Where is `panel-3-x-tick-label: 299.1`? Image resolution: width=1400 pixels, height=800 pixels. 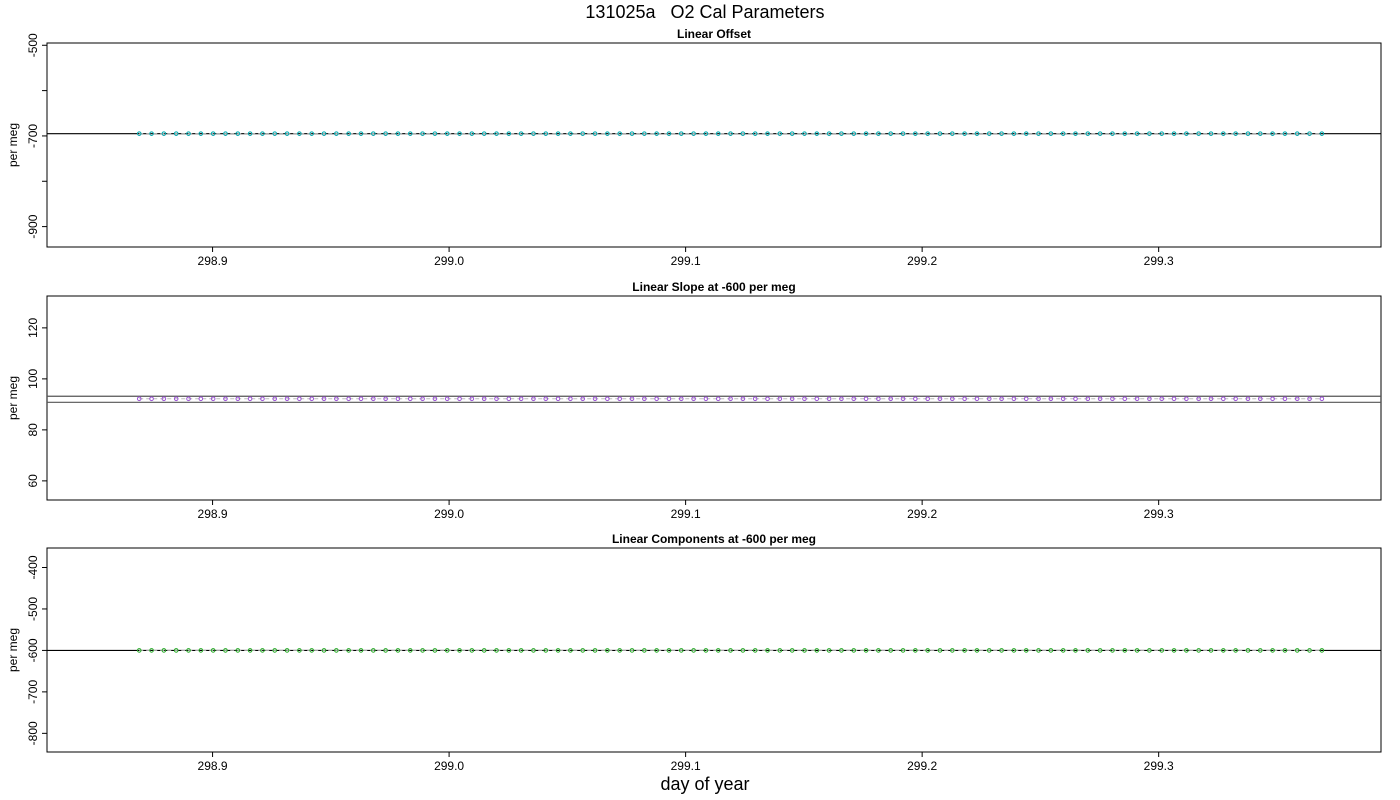 panel-3-x-tick-label: 299.1 is located at coordinates (686, 766).